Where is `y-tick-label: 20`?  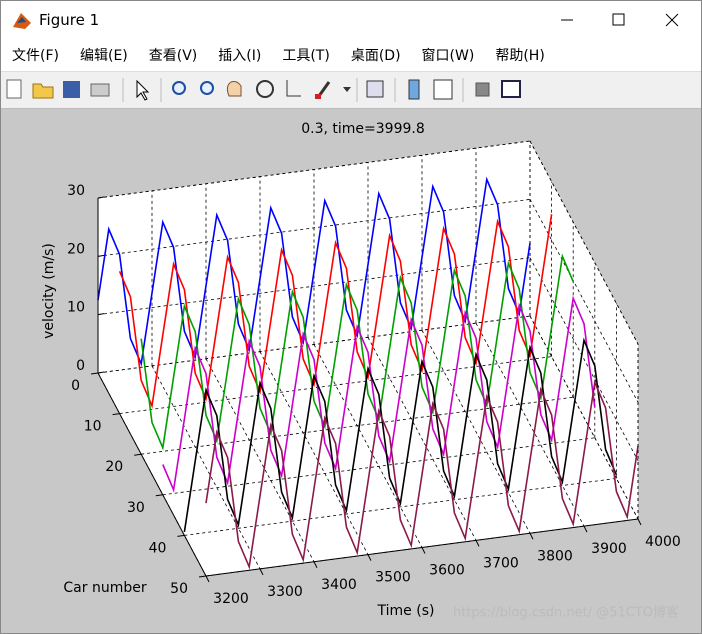 y-tick-label: 20 is located at coordinates (114, 467).